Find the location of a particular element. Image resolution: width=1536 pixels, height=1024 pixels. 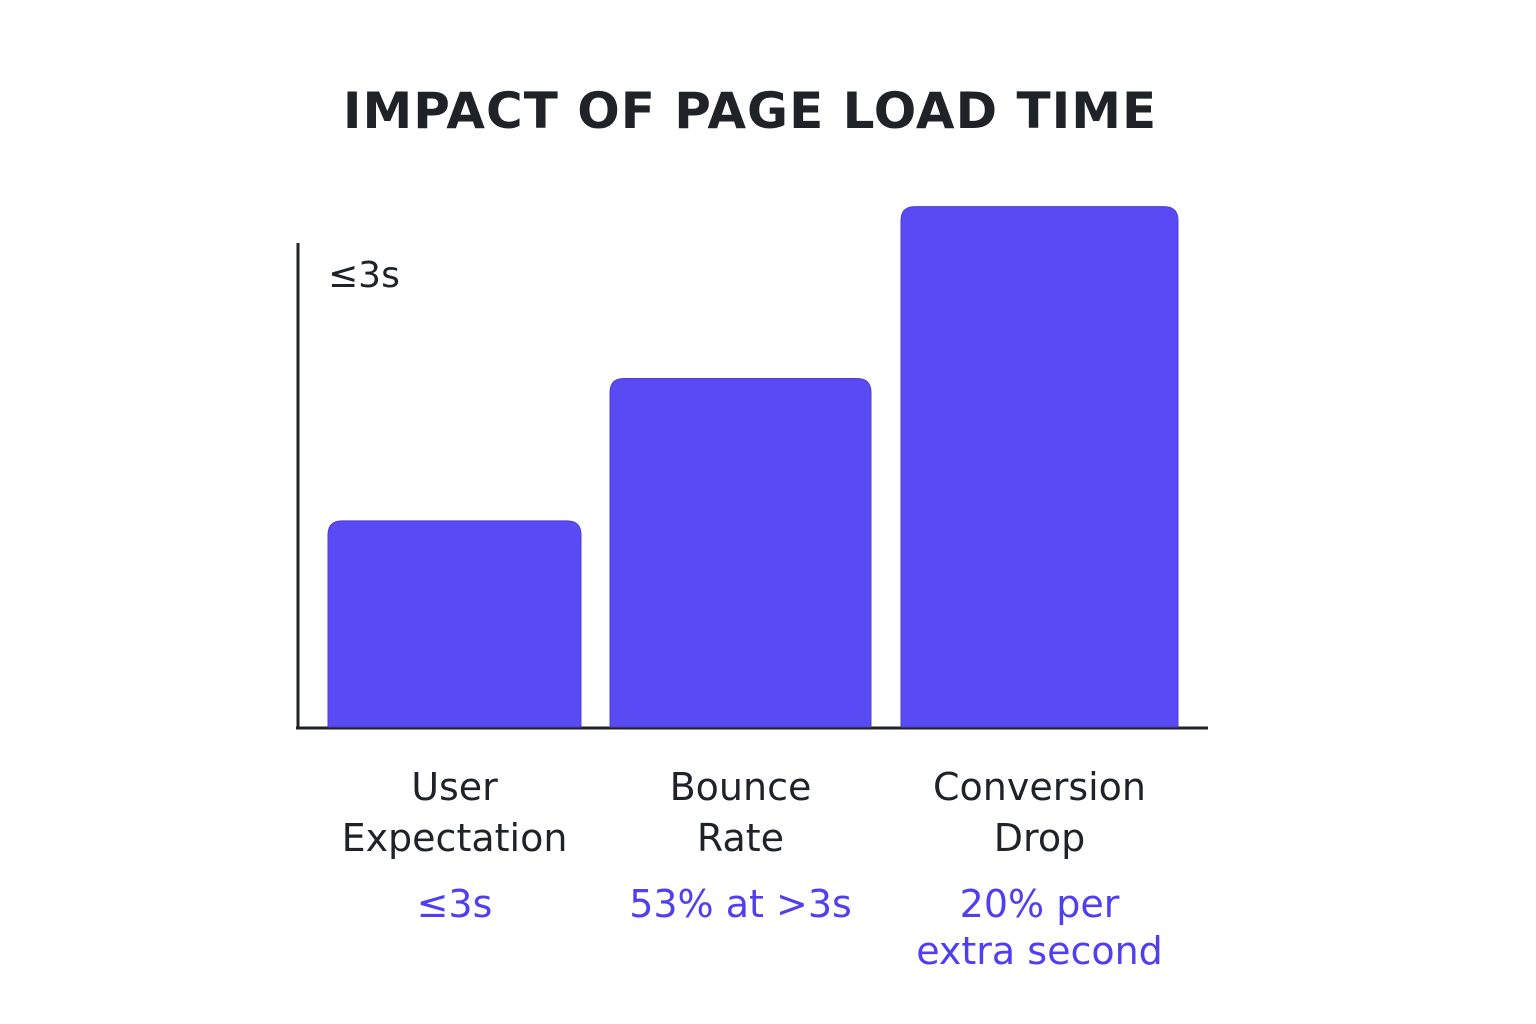

category-label-1-0: Bounce is located at coordinates (741, 787).